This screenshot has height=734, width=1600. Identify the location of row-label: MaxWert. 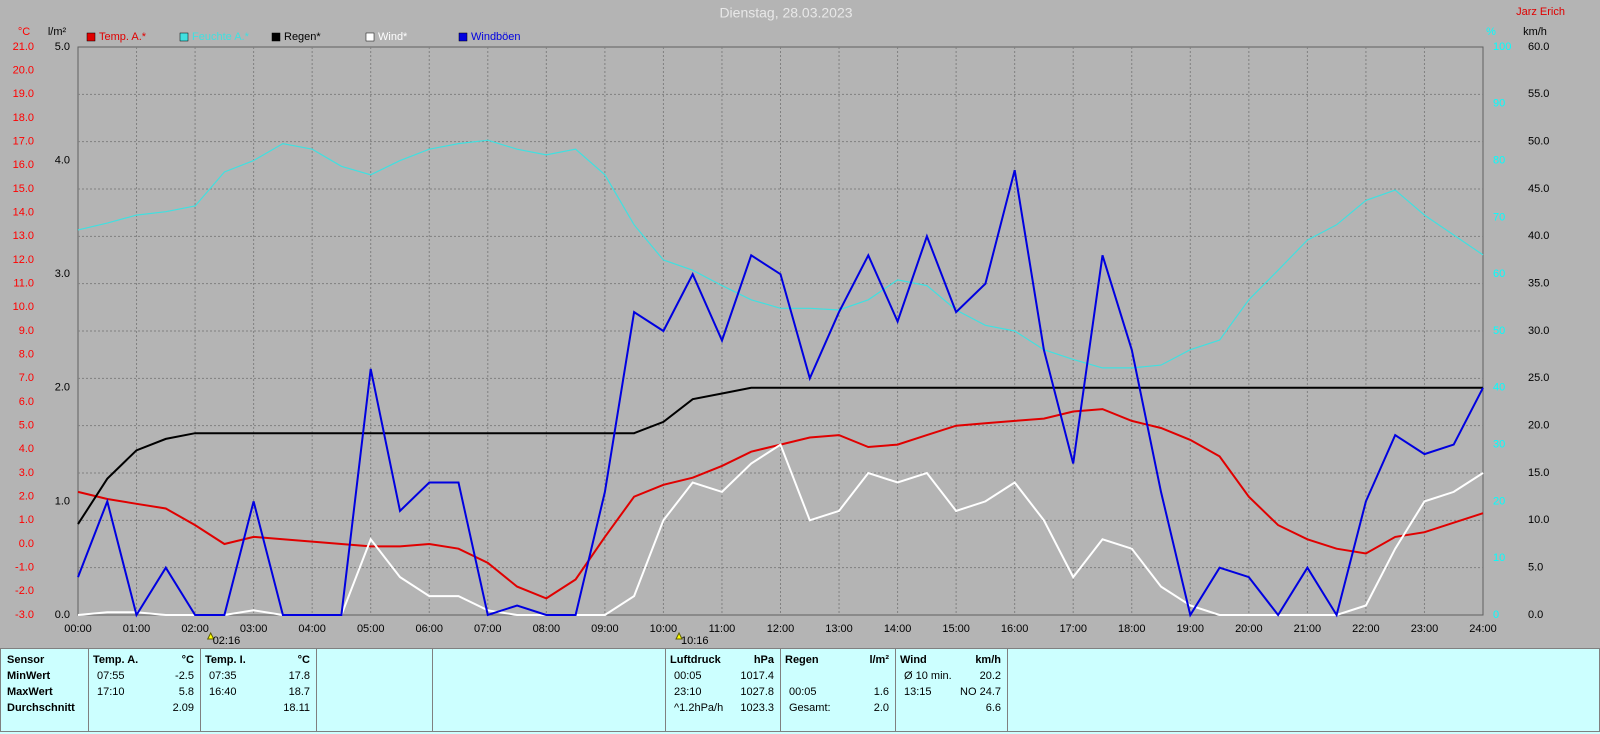
(30, 692).